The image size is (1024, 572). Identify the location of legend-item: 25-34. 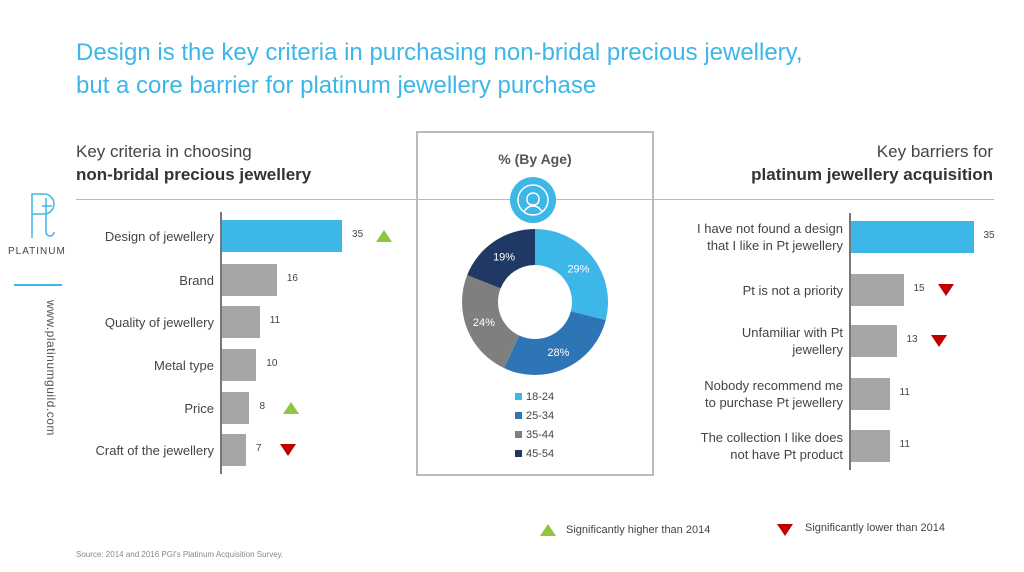
(534, 416).